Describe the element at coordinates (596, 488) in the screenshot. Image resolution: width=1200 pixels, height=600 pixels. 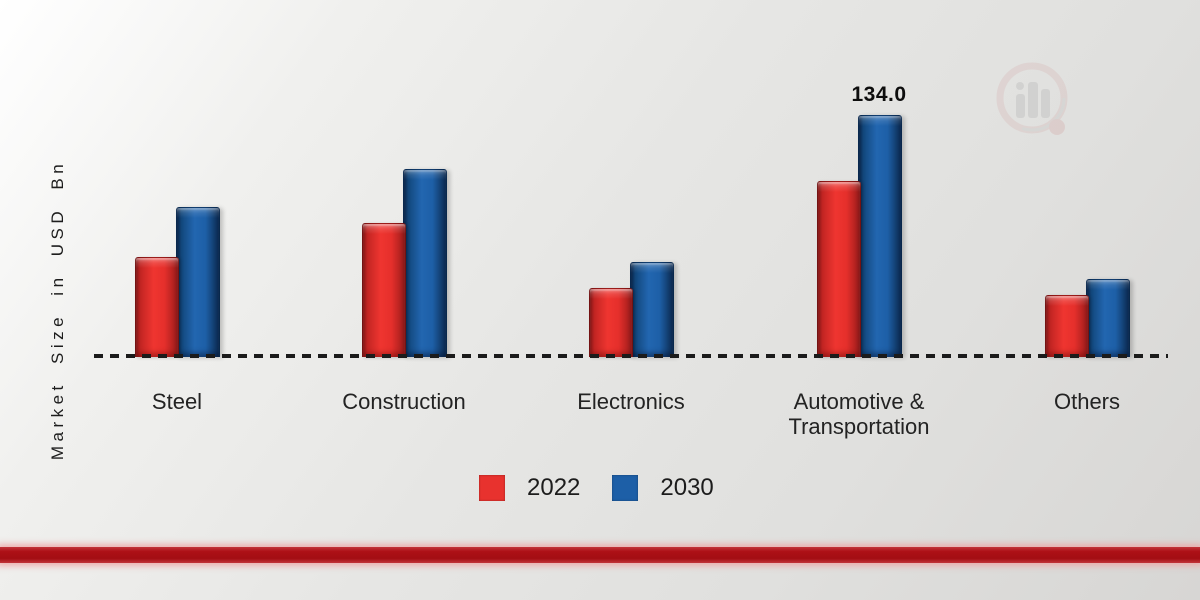
I see `legend: 2022 2030` at that location.